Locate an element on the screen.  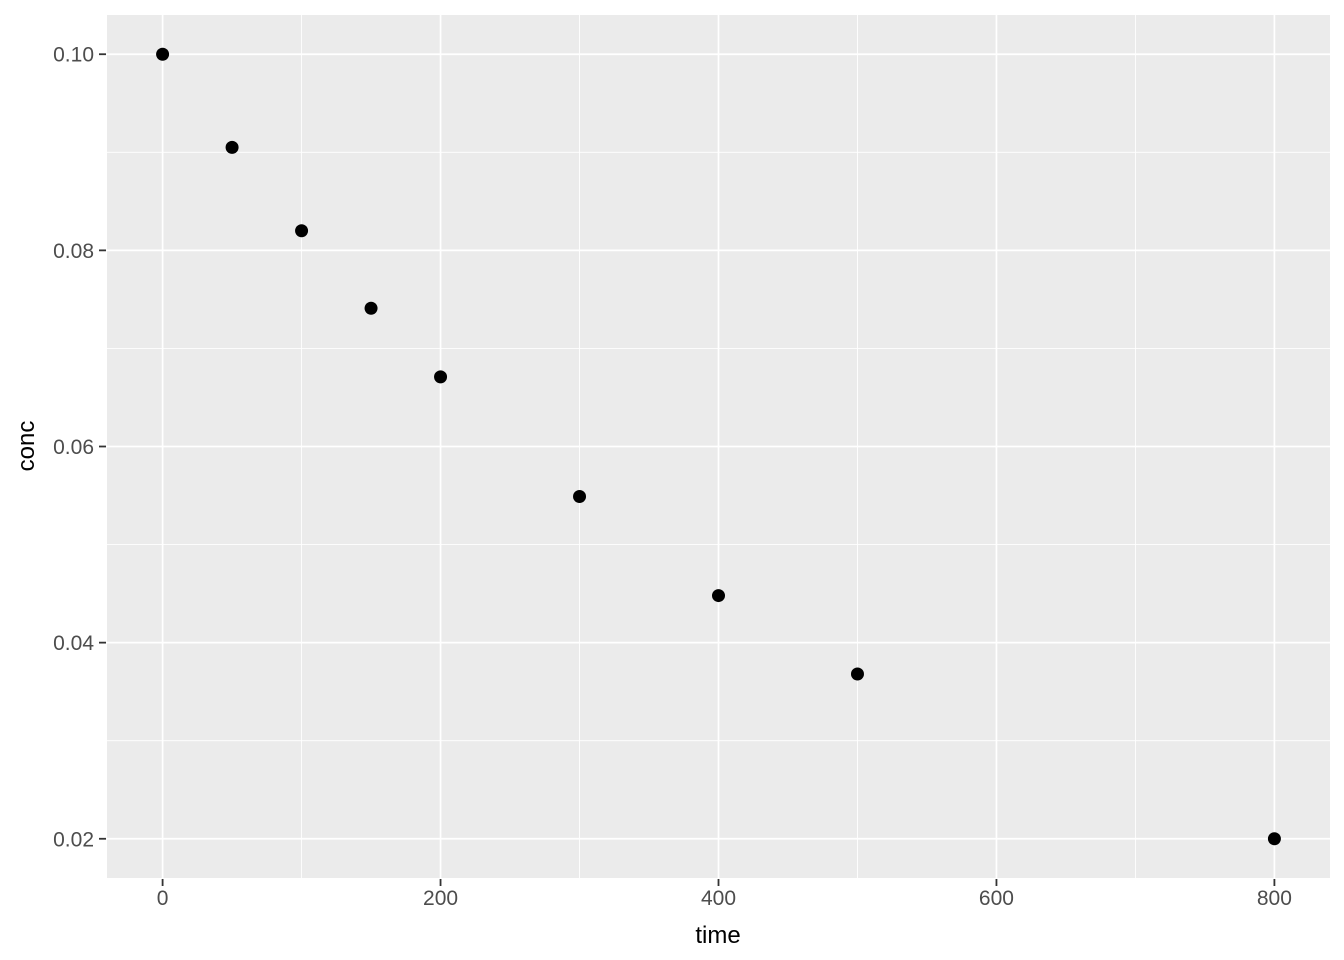
y-axis-title: conc is located at coordinates (26, 446).